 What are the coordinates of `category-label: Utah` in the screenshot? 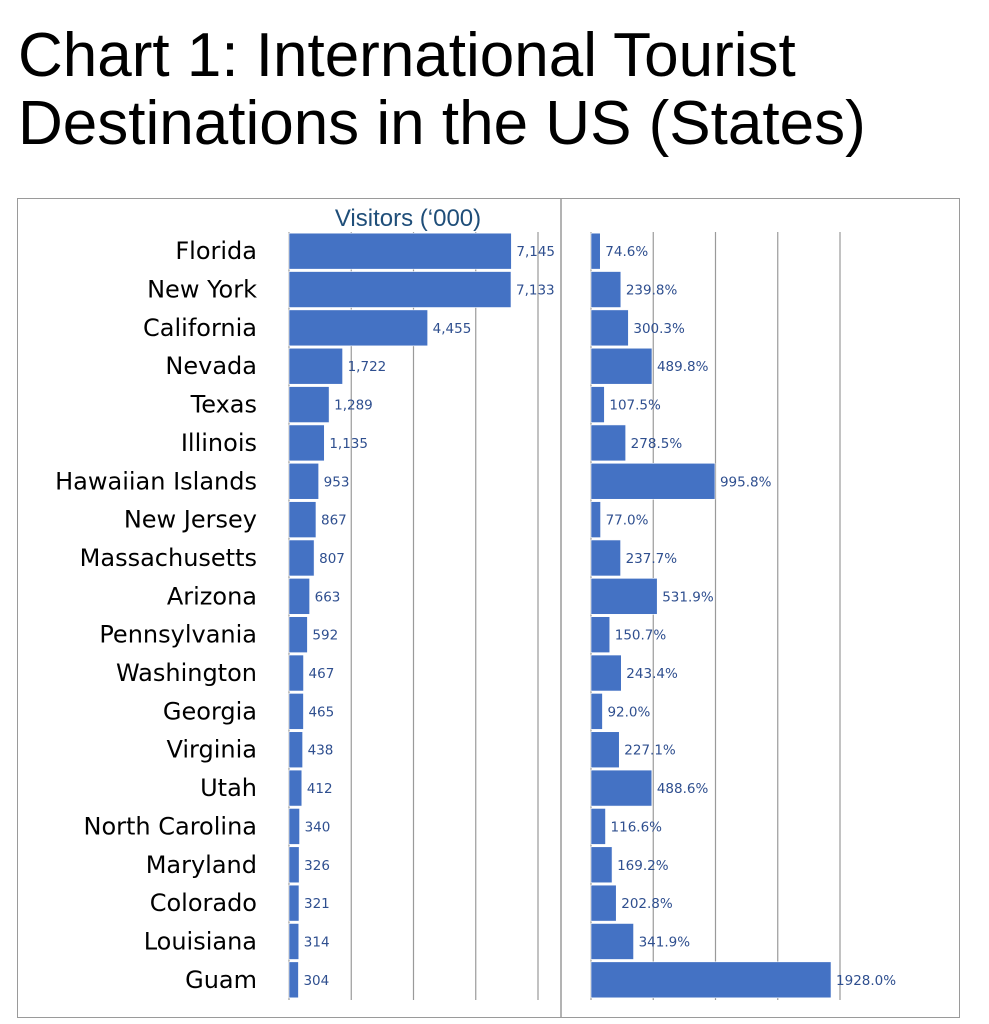 It's located at (228, 788).